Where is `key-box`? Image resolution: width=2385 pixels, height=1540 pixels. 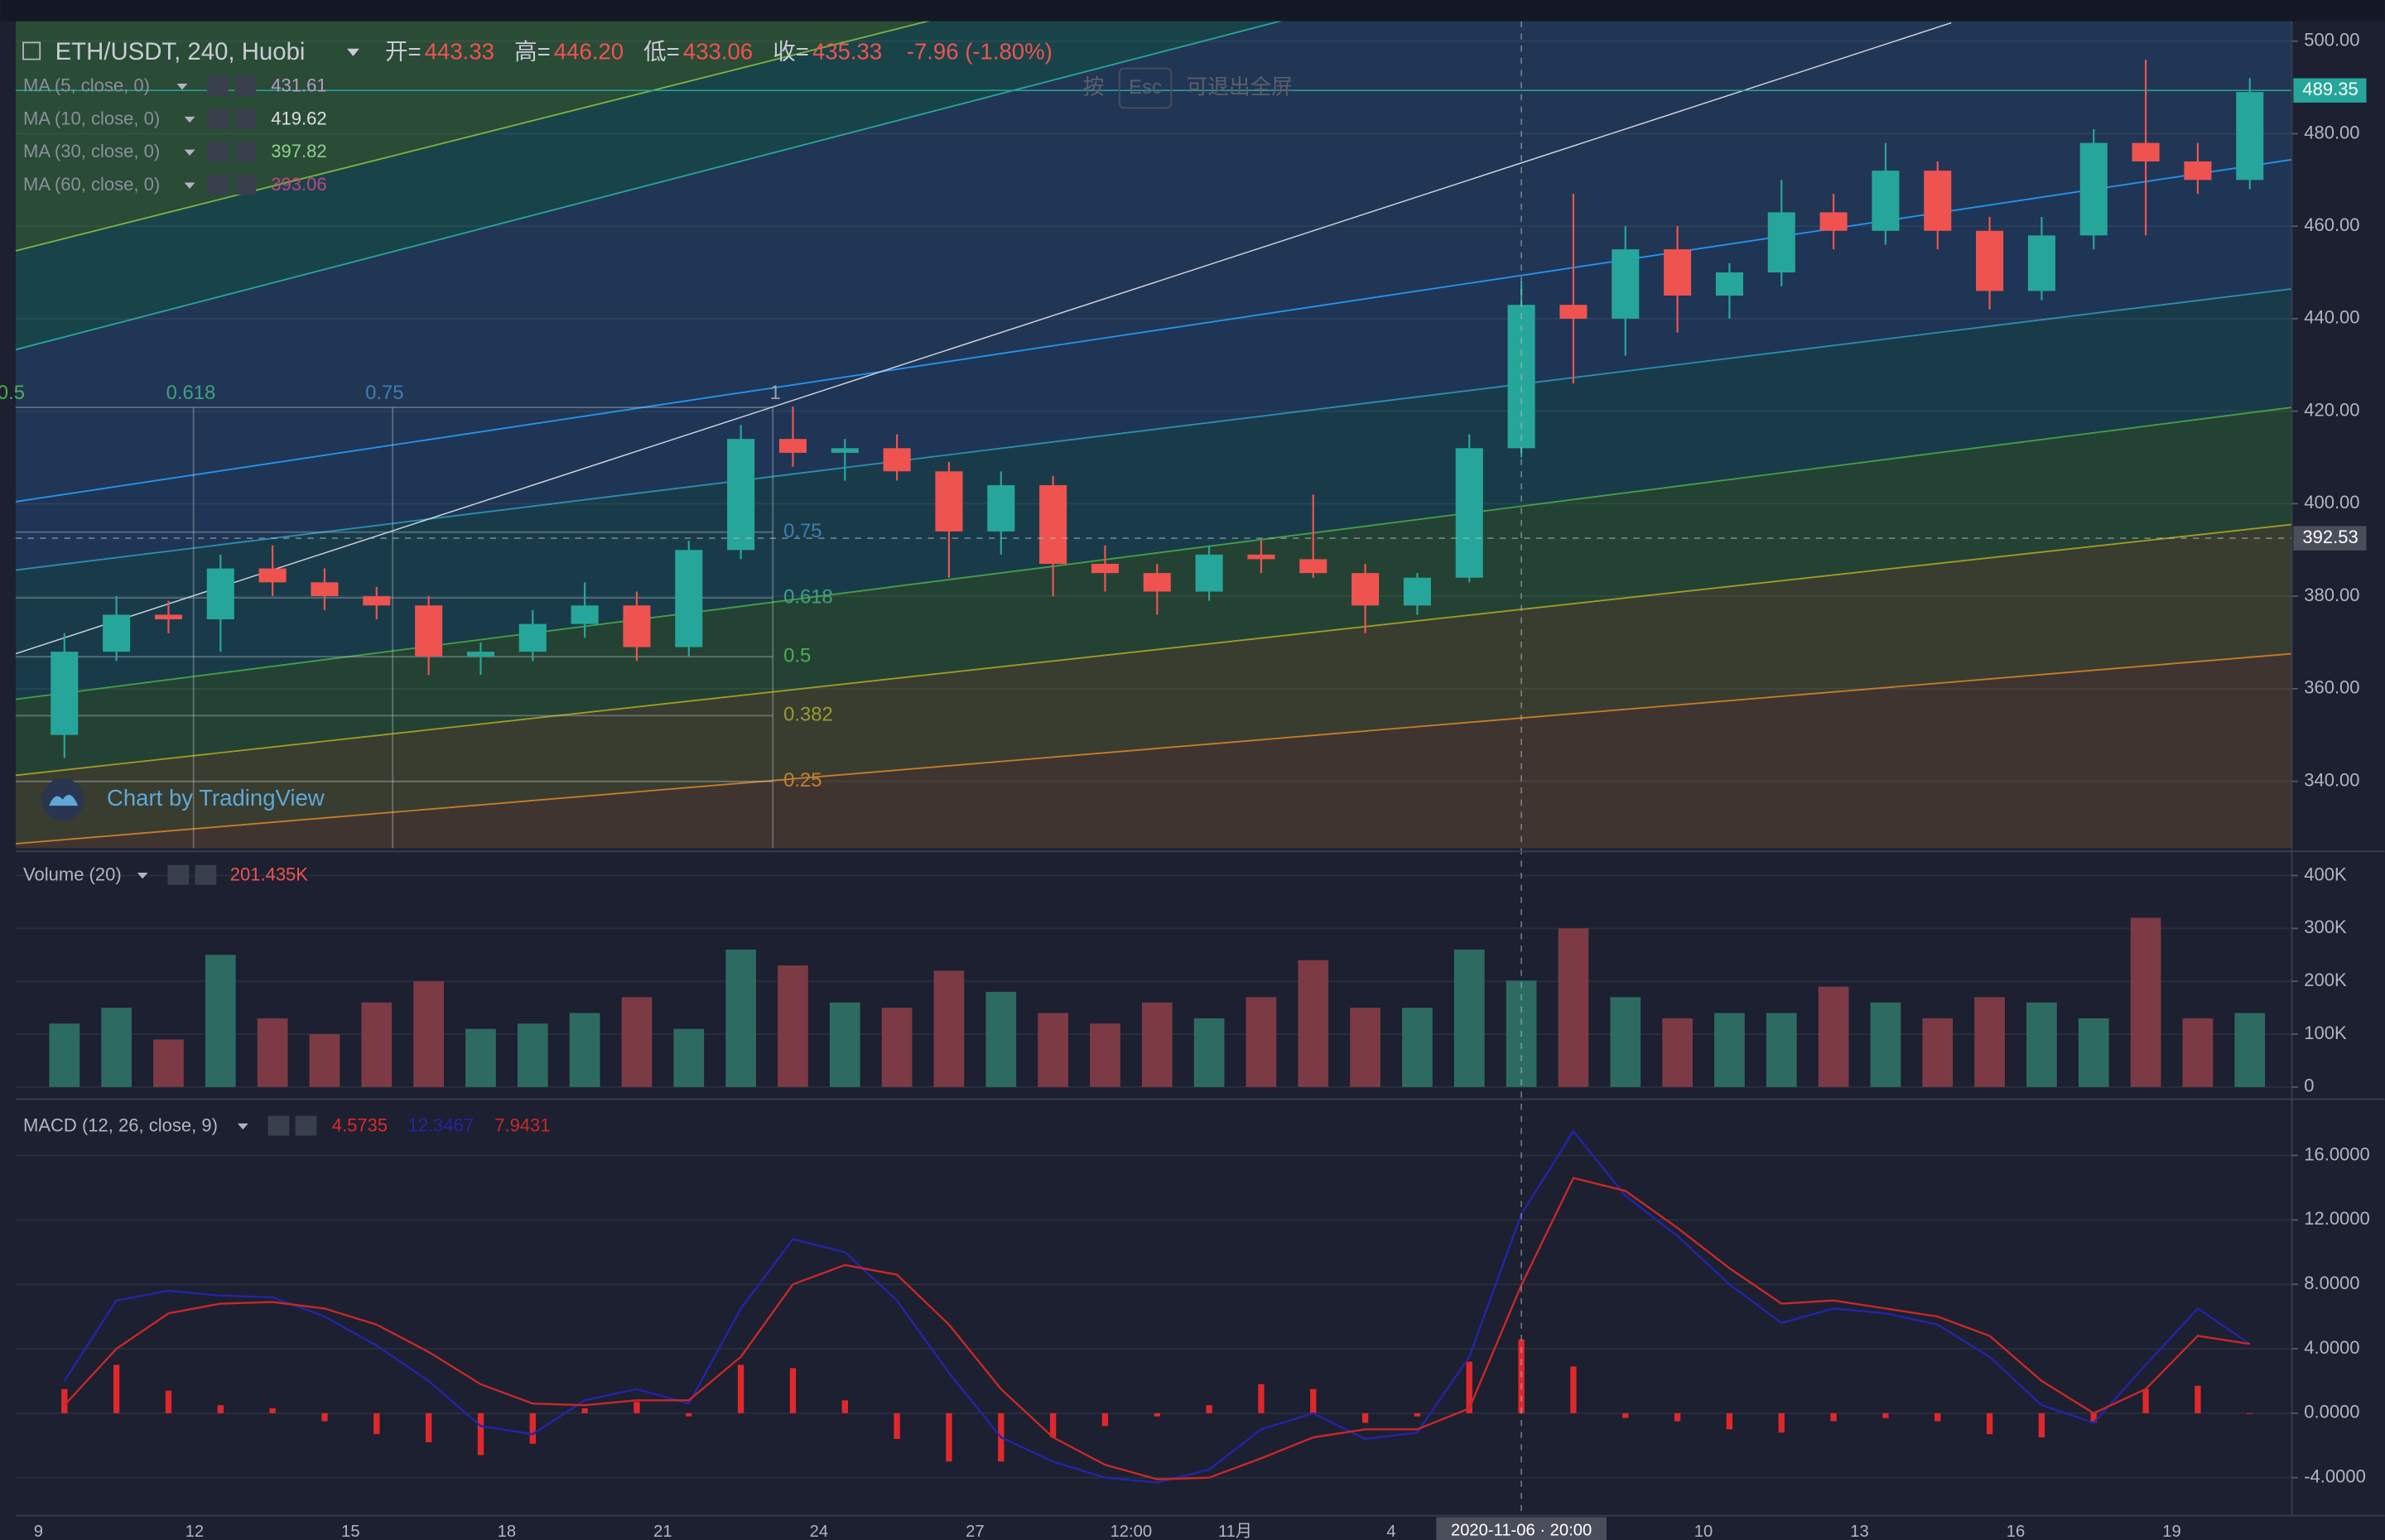 key-box is located at coordinates (1145, 88).